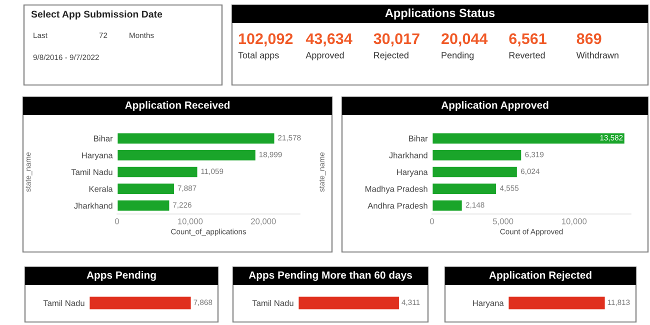  What do you see at coordinates (329, 39) in the screenshot?
I see `text: 43,634` at bounding box center [329, 39].